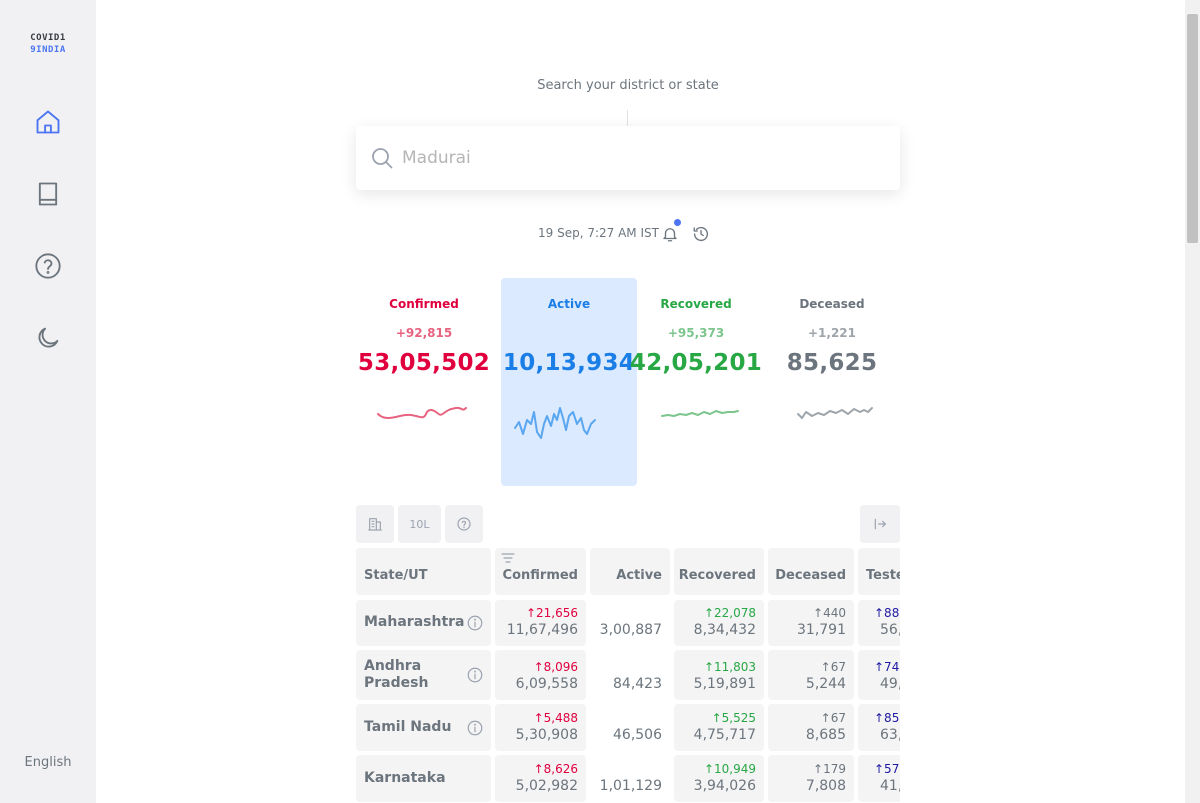 This screenshot has height=803, width=1200. I want to click on building-icon, so click(375, 524).